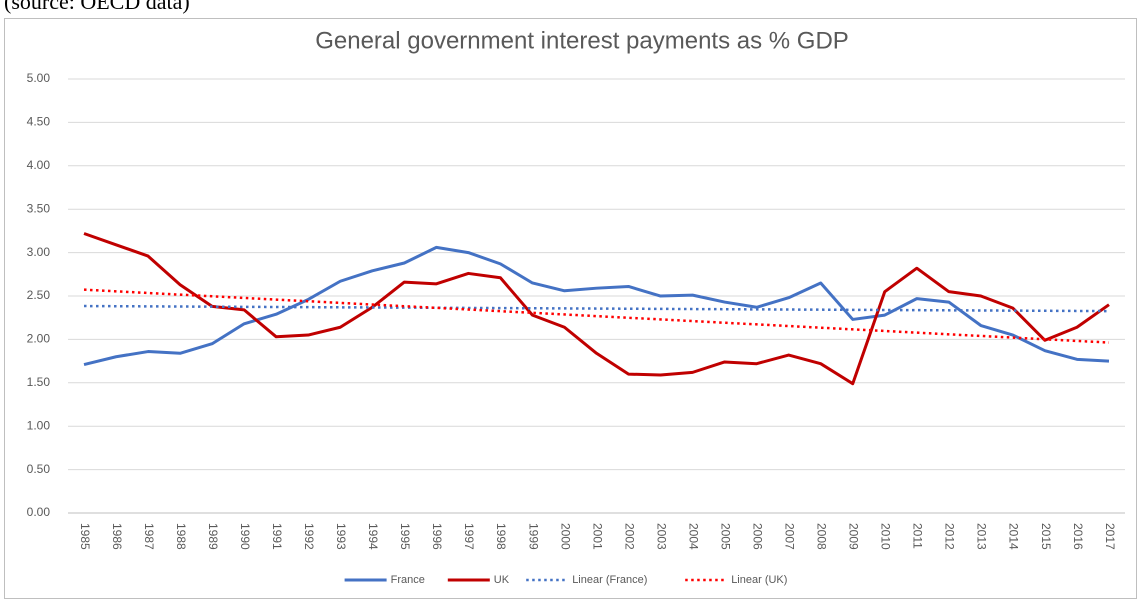 This screenshot has width=1138, height=600. Describe the element at coordinates (469, 536) in the screenshot. I see `x-tick-label: 1997` at that location.